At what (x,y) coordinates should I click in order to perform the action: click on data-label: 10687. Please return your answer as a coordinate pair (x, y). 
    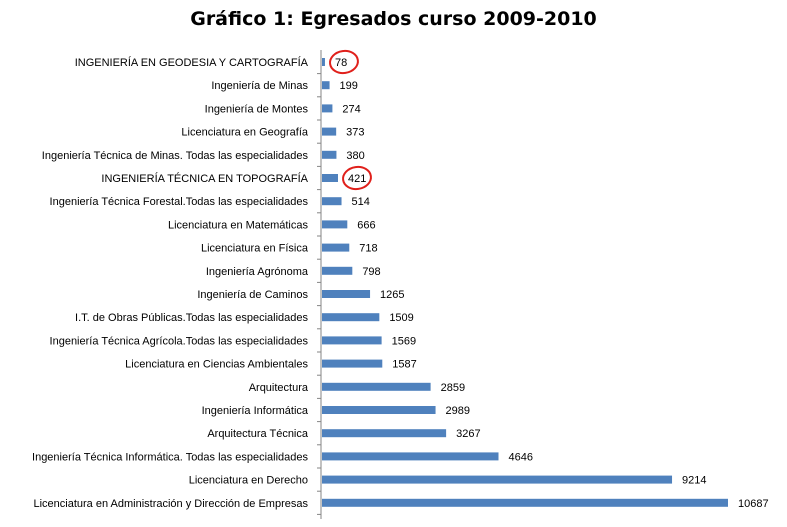
    Looking at the image, I should click on (753, 504).